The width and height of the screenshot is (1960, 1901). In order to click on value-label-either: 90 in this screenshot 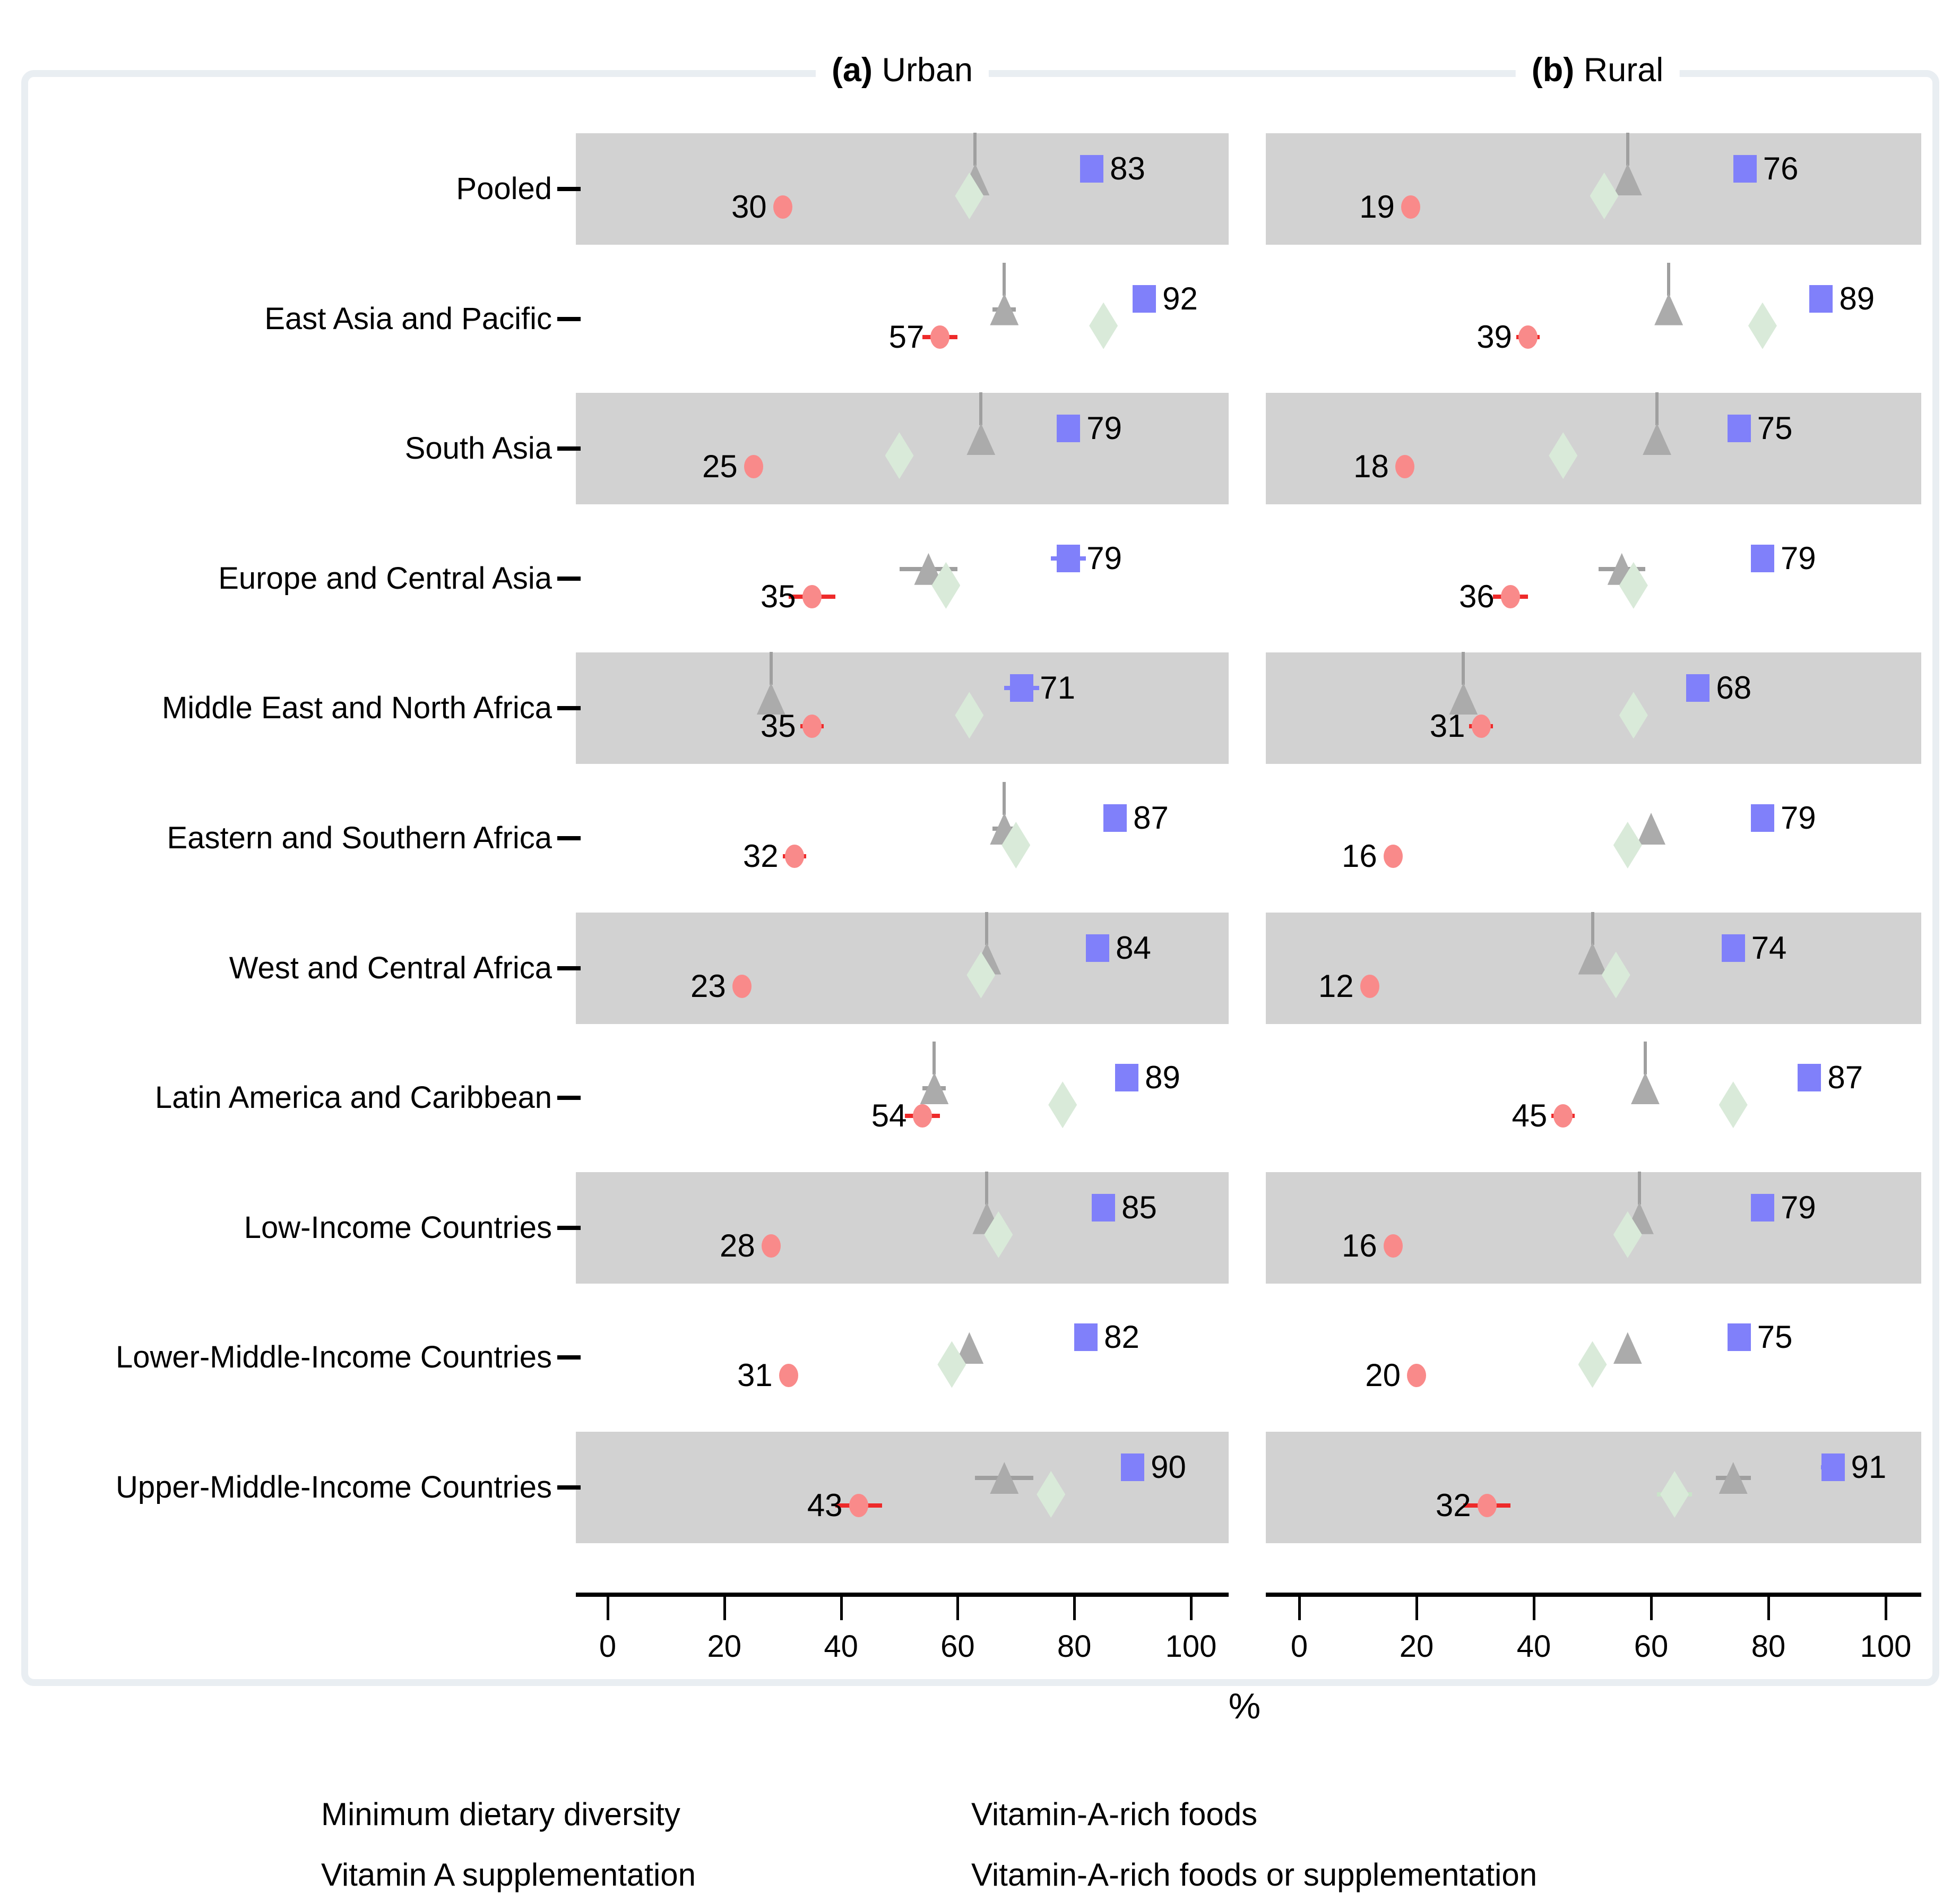, I will do `click(1168, 1467)`.